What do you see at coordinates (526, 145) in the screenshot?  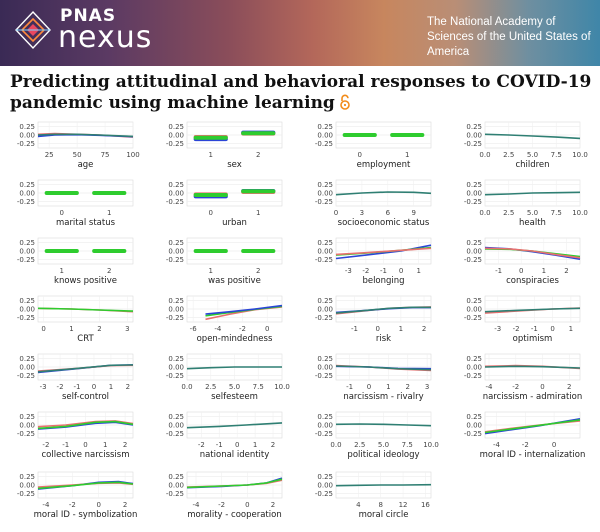 I see `panel-children: 0.250.00-0.25 0.0 2.5 5.0 7.5 10.0 children` at bounding box center [526, 145].